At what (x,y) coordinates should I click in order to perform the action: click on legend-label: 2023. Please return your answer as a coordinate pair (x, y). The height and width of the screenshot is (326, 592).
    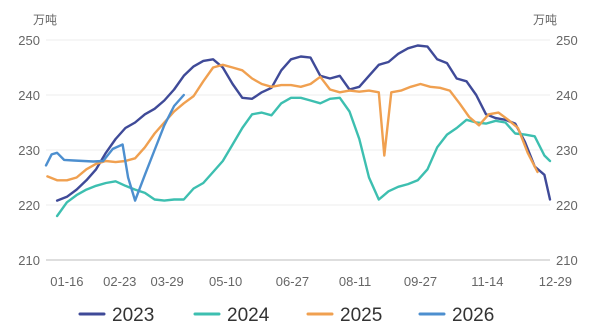
    Looking at the image, I should click on (133, 315).